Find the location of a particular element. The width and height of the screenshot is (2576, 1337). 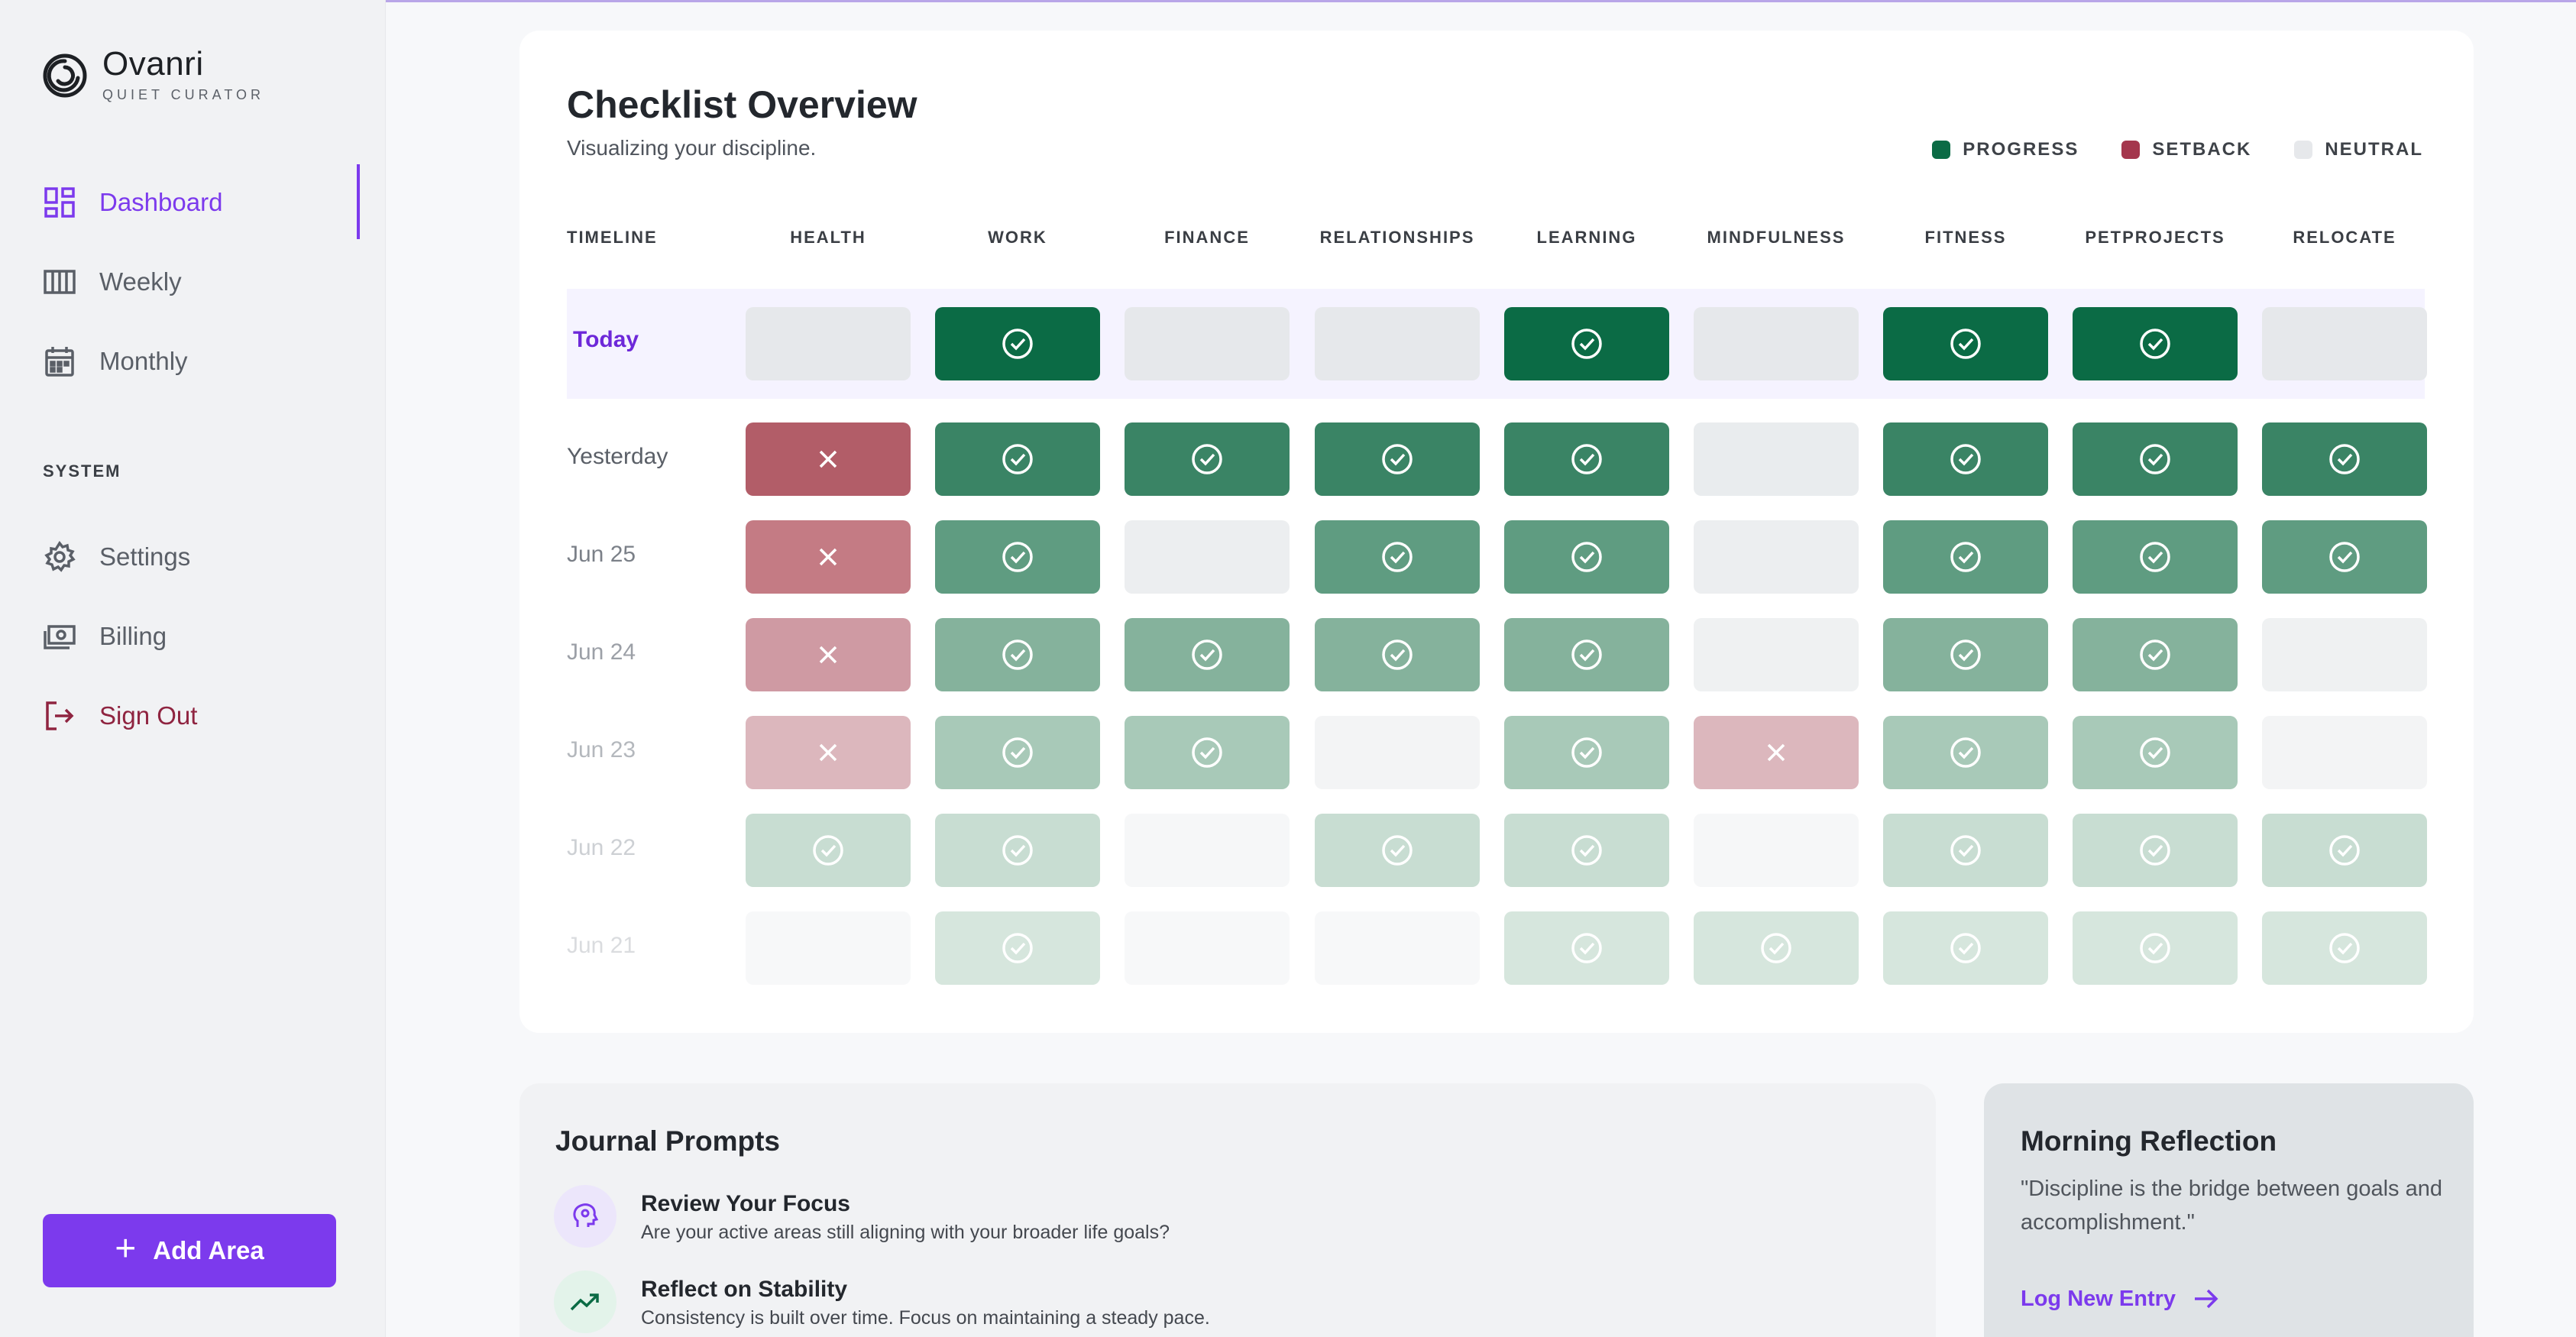

nav-label: Billing is located at coordinates (133, 636).